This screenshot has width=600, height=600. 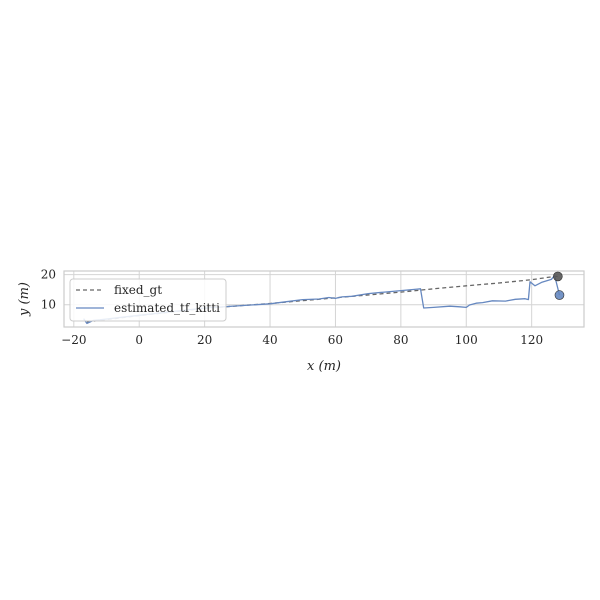 I want to click on end-marker-estimated-tf-kitti, so click(x=559, y=295).